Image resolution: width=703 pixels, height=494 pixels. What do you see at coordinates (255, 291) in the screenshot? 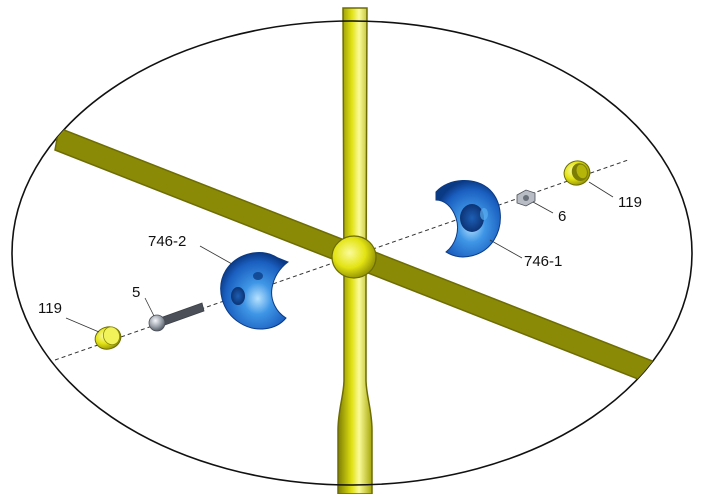
I see `ball-joint-half-left` at bounding box center [255, 291].